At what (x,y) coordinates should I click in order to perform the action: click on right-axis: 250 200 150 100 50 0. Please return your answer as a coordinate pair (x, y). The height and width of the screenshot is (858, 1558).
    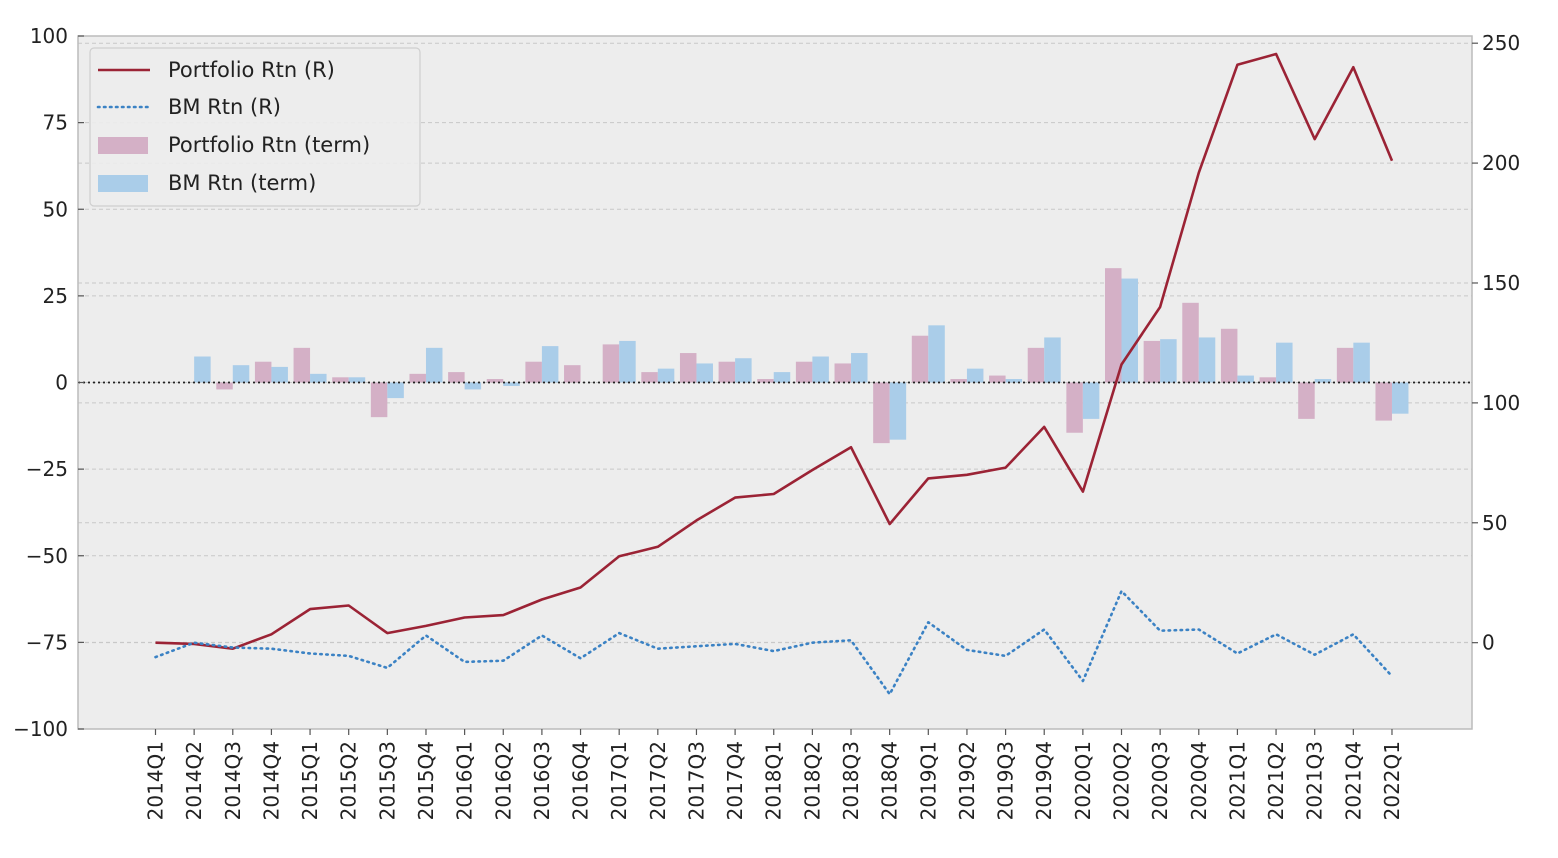
    Looking at the image, I should click on (1496, 343).